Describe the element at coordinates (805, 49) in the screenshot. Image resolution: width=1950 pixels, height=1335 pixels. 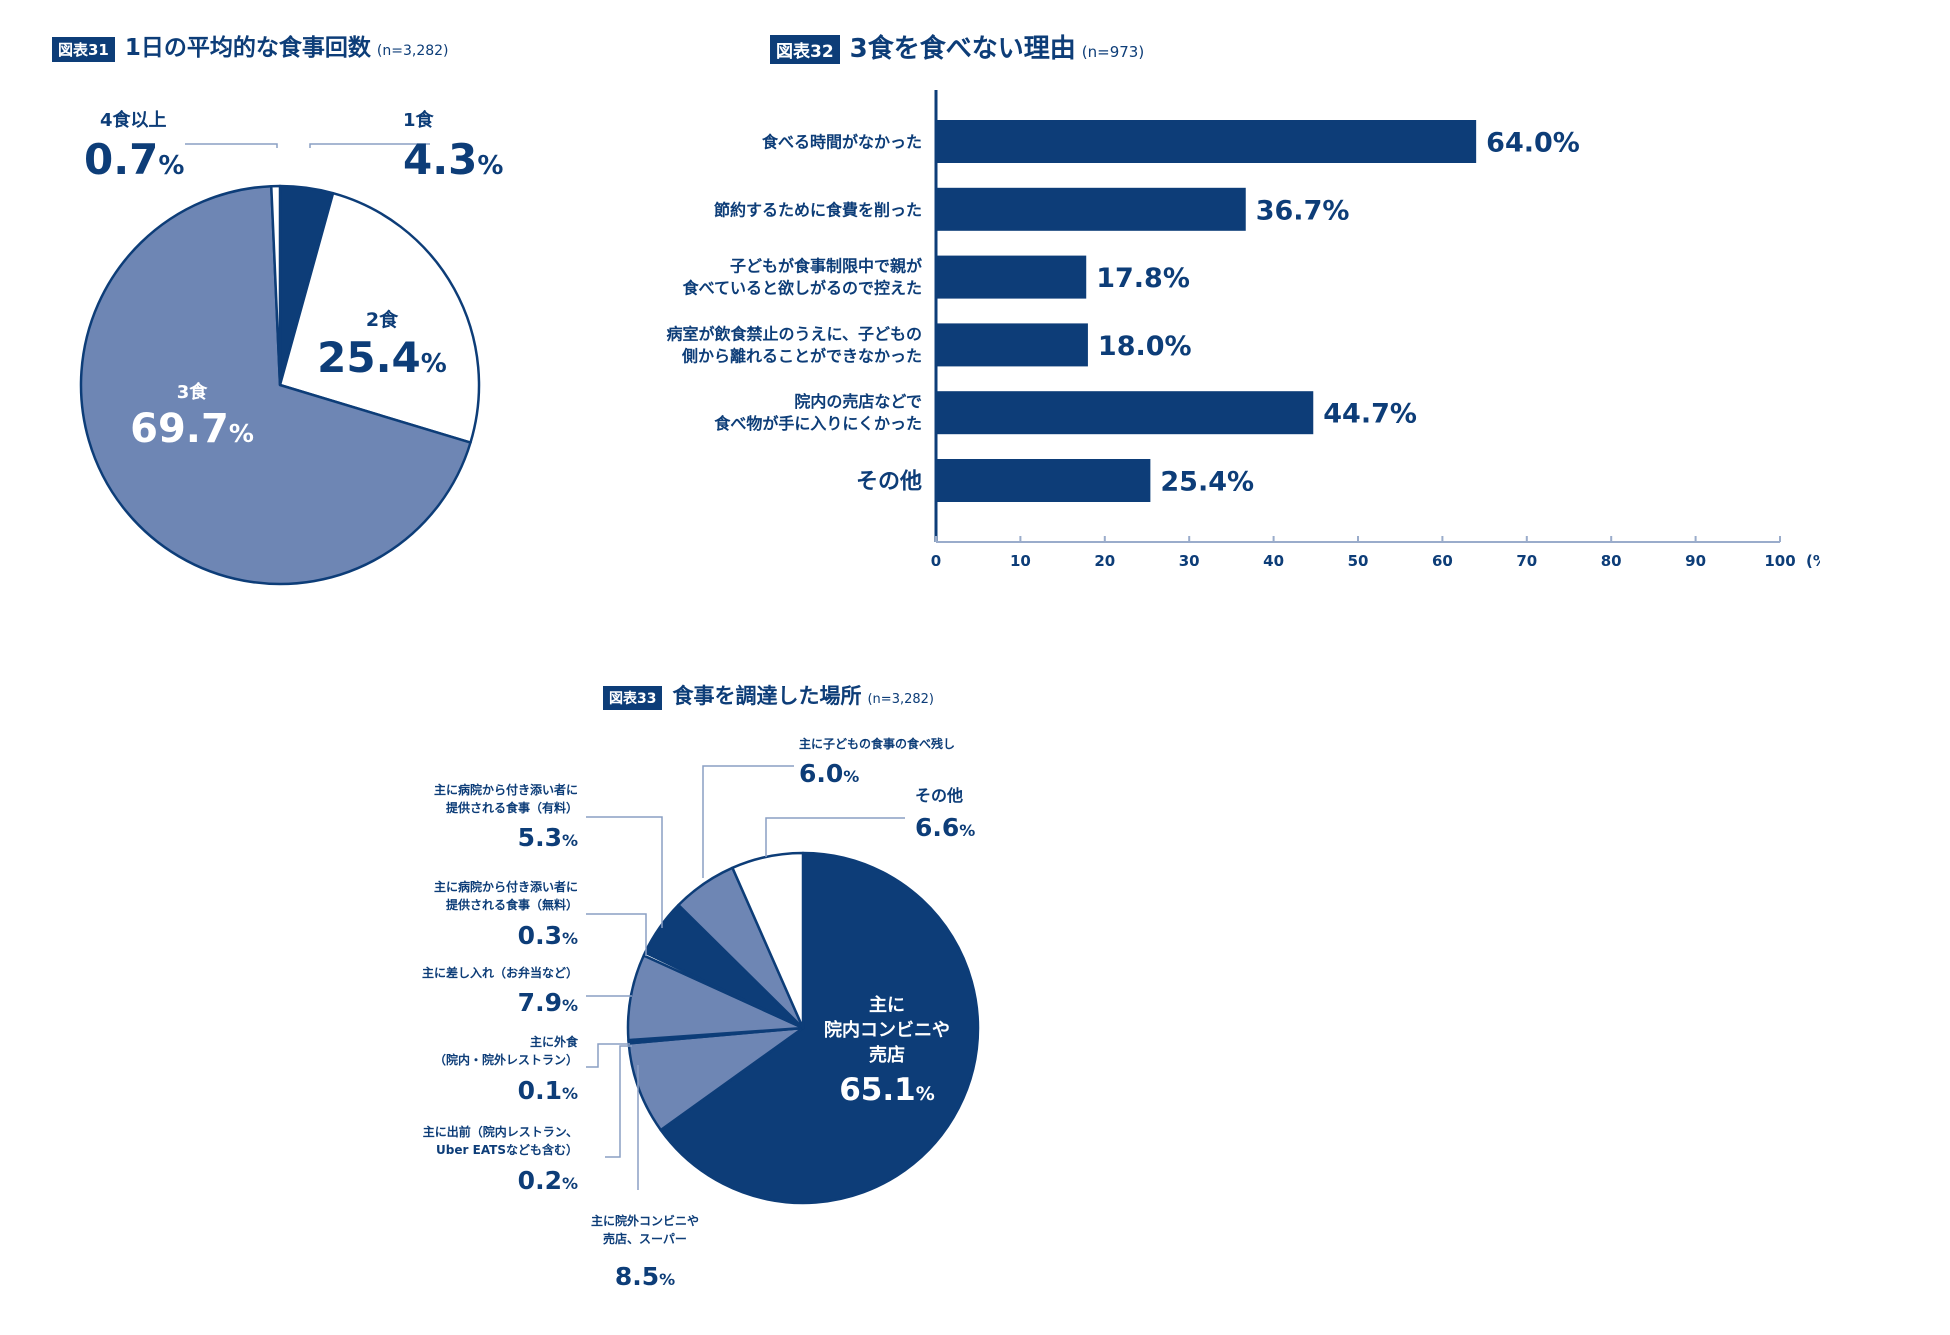
I see `chart32-badge: 図表32` at that location.